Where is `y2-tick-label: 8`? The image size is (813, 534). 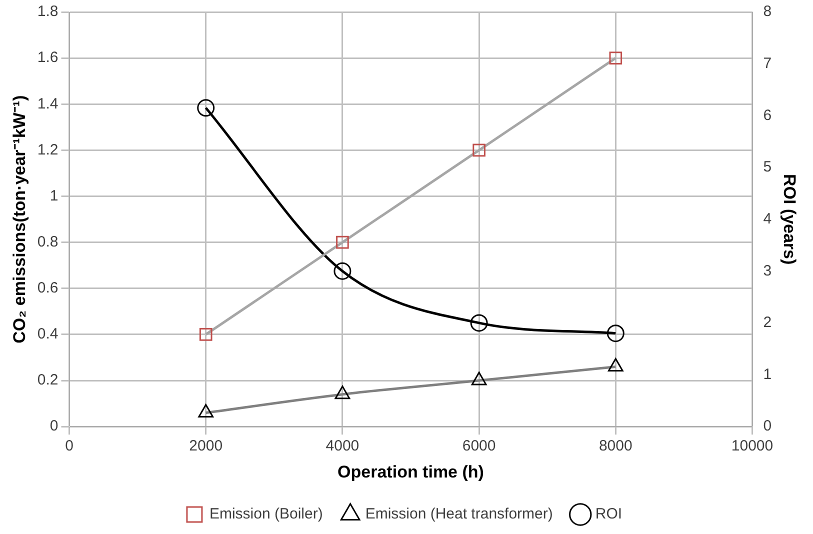 y2-tick-label: 8 is located at coordinates (767, 11).